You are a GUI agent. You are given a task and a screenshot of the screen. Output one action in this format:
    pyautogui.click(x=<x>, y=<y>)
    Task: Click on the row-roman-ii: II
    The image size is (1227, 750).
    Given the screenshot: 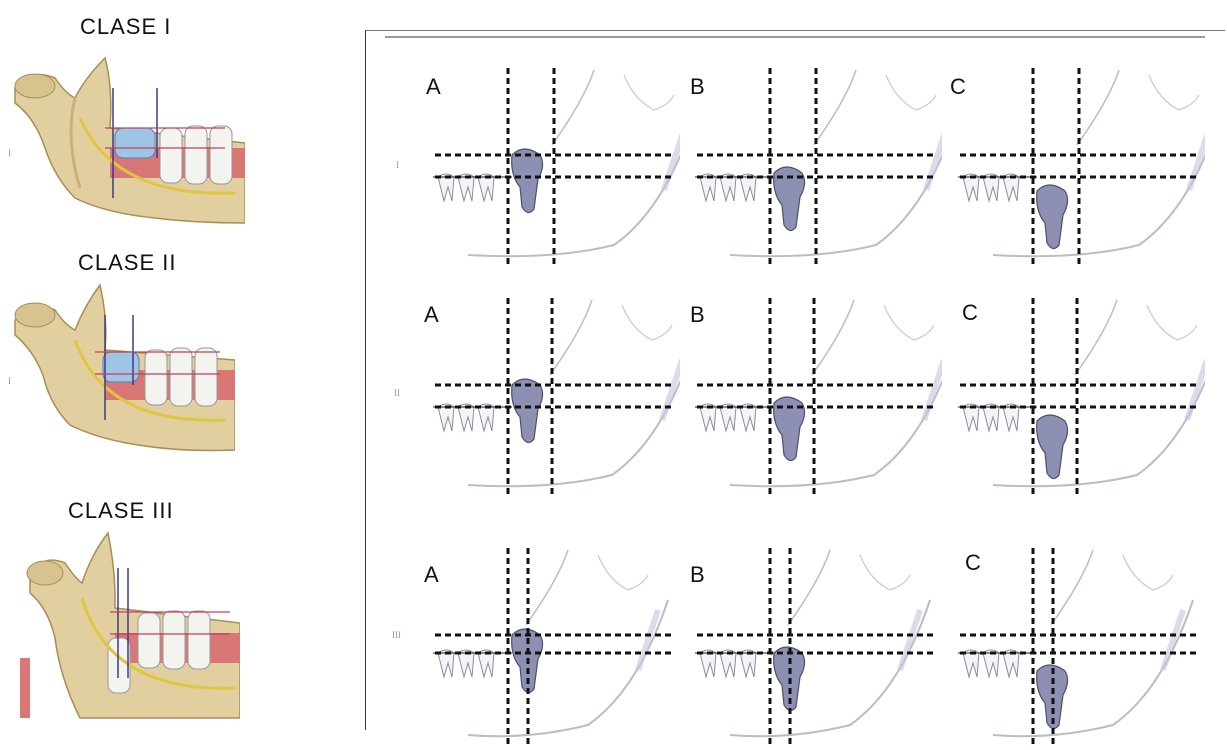 What is the action you would take?
    pyautogui.click(x=397, y=393)
    